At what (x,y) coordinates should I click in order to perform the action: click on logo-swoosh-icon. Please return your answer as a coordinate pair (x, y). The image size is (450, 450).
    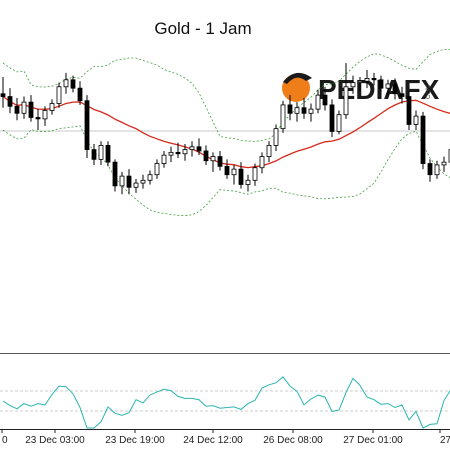
    Looking at the image, I should click on (297, 78).